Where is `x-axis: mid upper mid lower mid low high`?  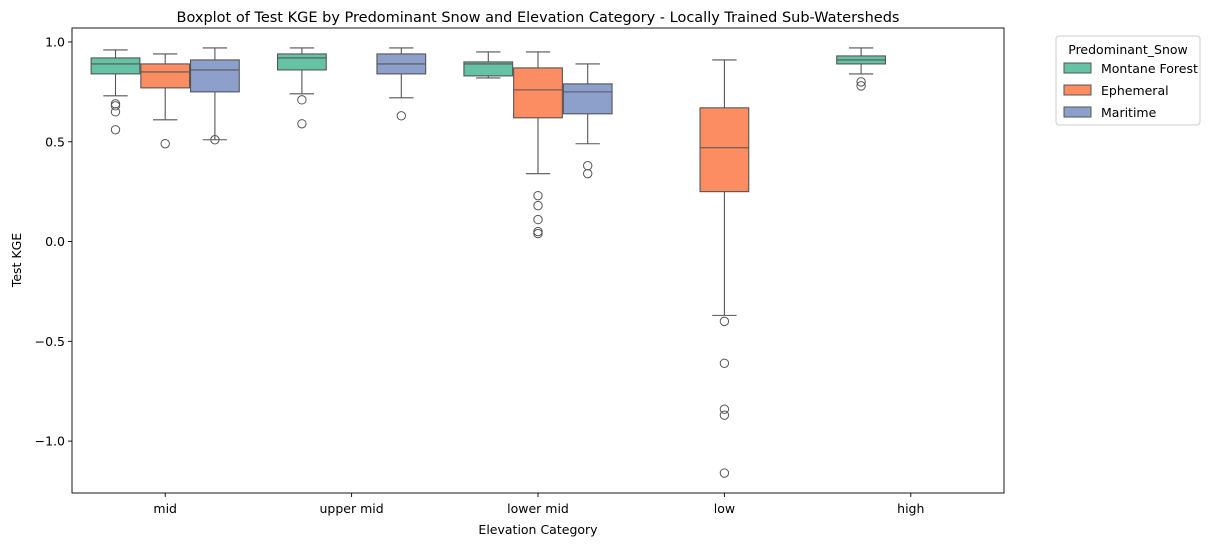
x-axis: mid upper mid lower mid low high is located at coordinates (538, 504).